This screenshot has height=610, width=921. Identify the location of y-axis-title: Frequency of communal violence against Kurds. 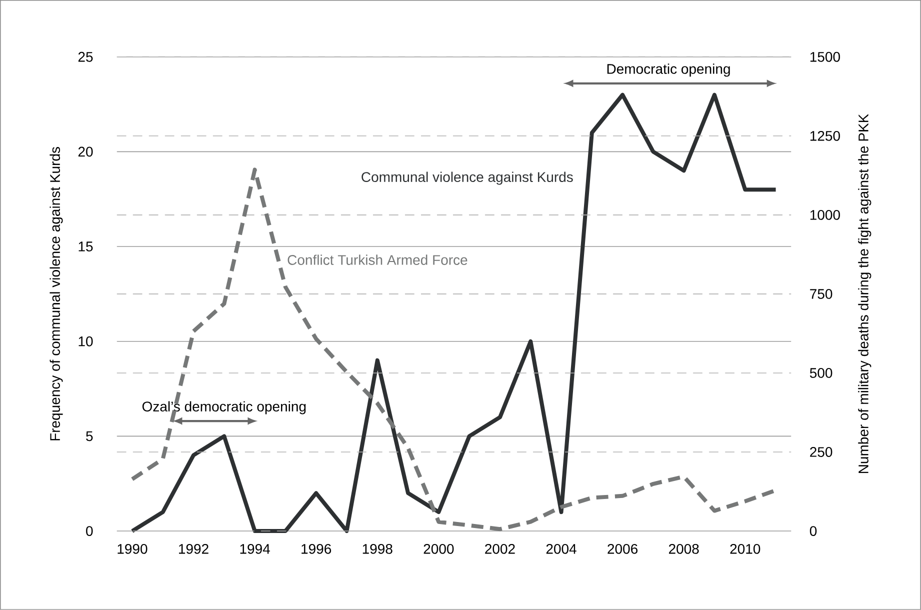
(56, 293).